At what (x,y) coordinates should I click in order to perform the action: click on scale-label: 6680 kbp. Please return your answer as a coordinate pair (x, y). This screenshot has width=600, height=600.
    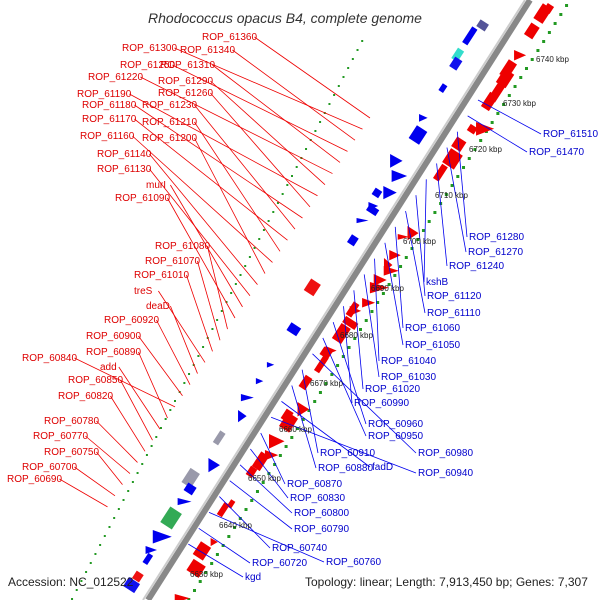
    Looking at the image, I should click on (356, 335).